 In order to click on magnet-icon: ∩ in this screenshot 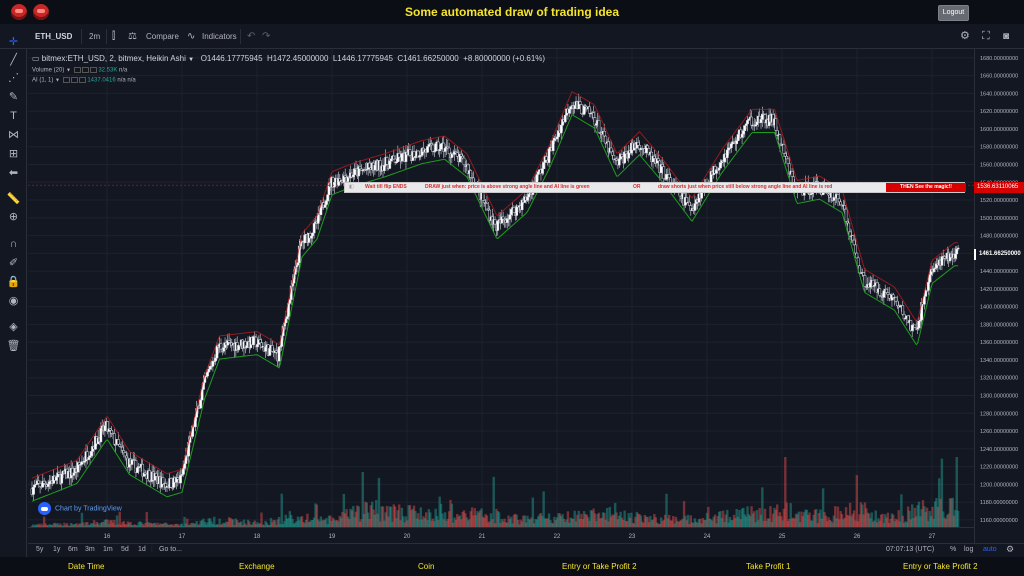, I will do `click(13, 244)`.